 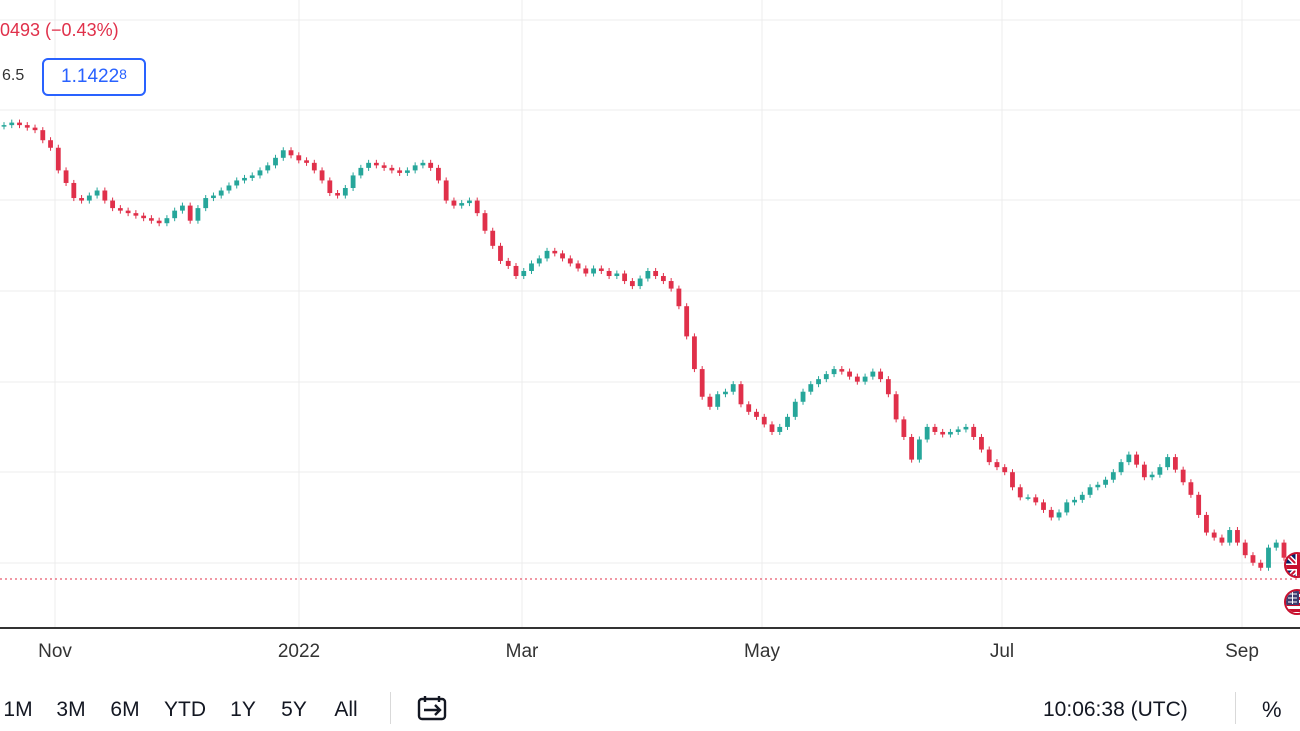 I want to click on range-3m-button: 3M, so click(x=71, y=709).